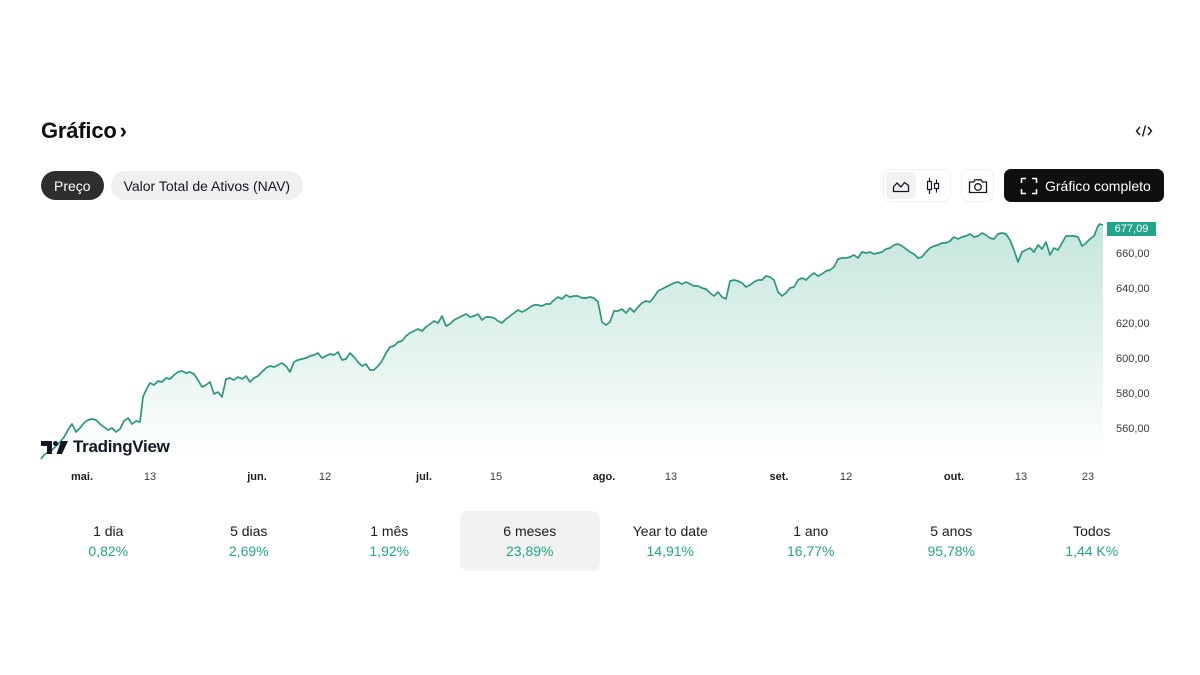 The image size is (1200, 675). I want to click on snapshot-group, so click(977, 185).